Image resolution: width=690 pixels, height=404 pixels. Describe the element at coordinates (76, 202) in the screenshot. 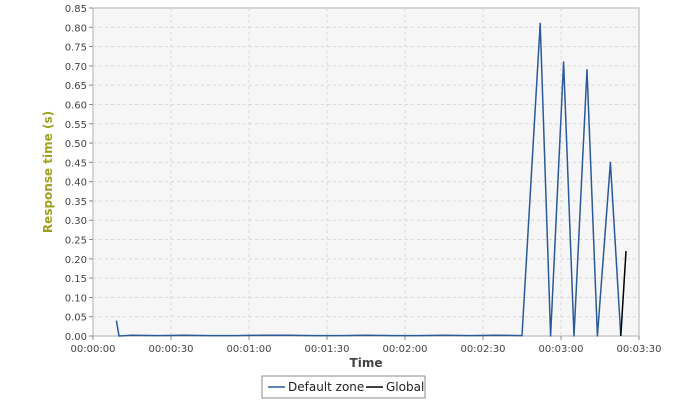

I see `y-tick-label: 0.35` at that location.